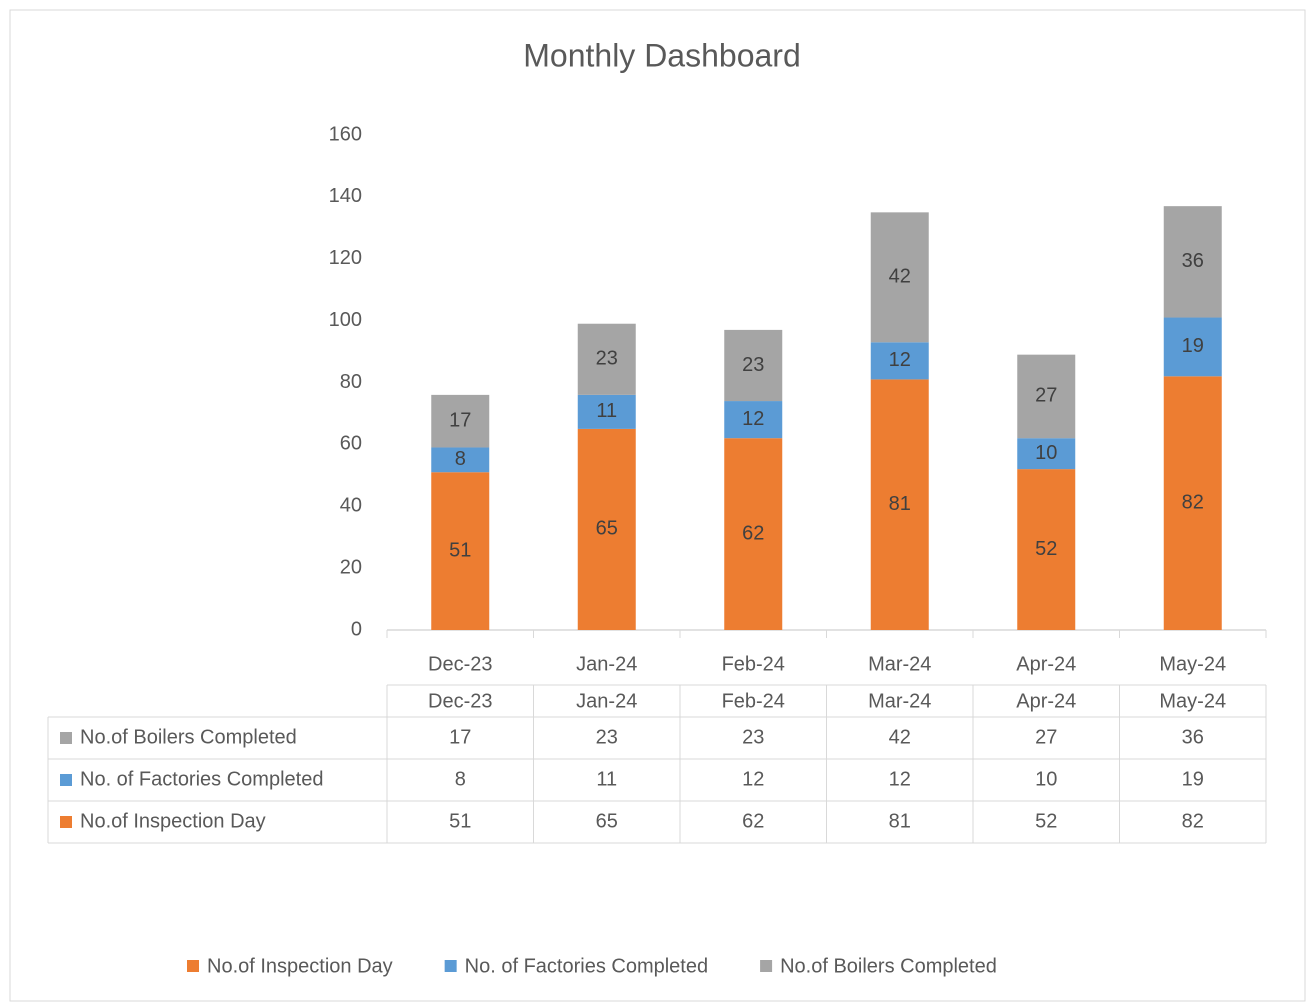 The width and height of the screenshot is (1307, 1003). What do you see at coordinates (1046, 737) in the screenshot?
I see `table-cell: 27` at bounding box center [1046, 737].